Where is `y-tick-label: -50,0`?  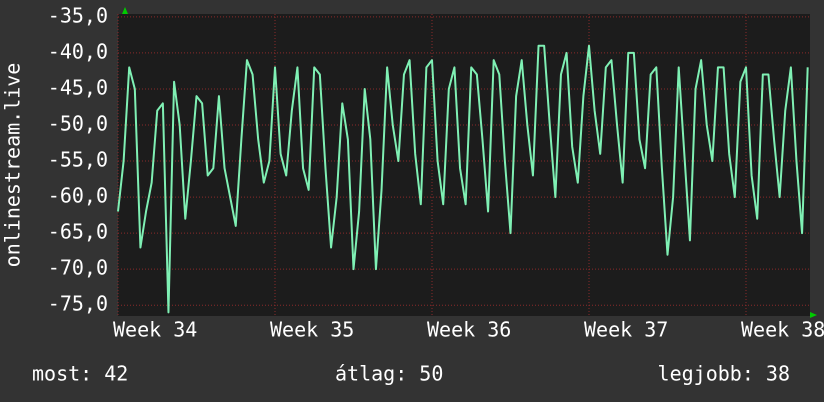
y-tick-label: -50,0 is located at coordinates (78, 123).